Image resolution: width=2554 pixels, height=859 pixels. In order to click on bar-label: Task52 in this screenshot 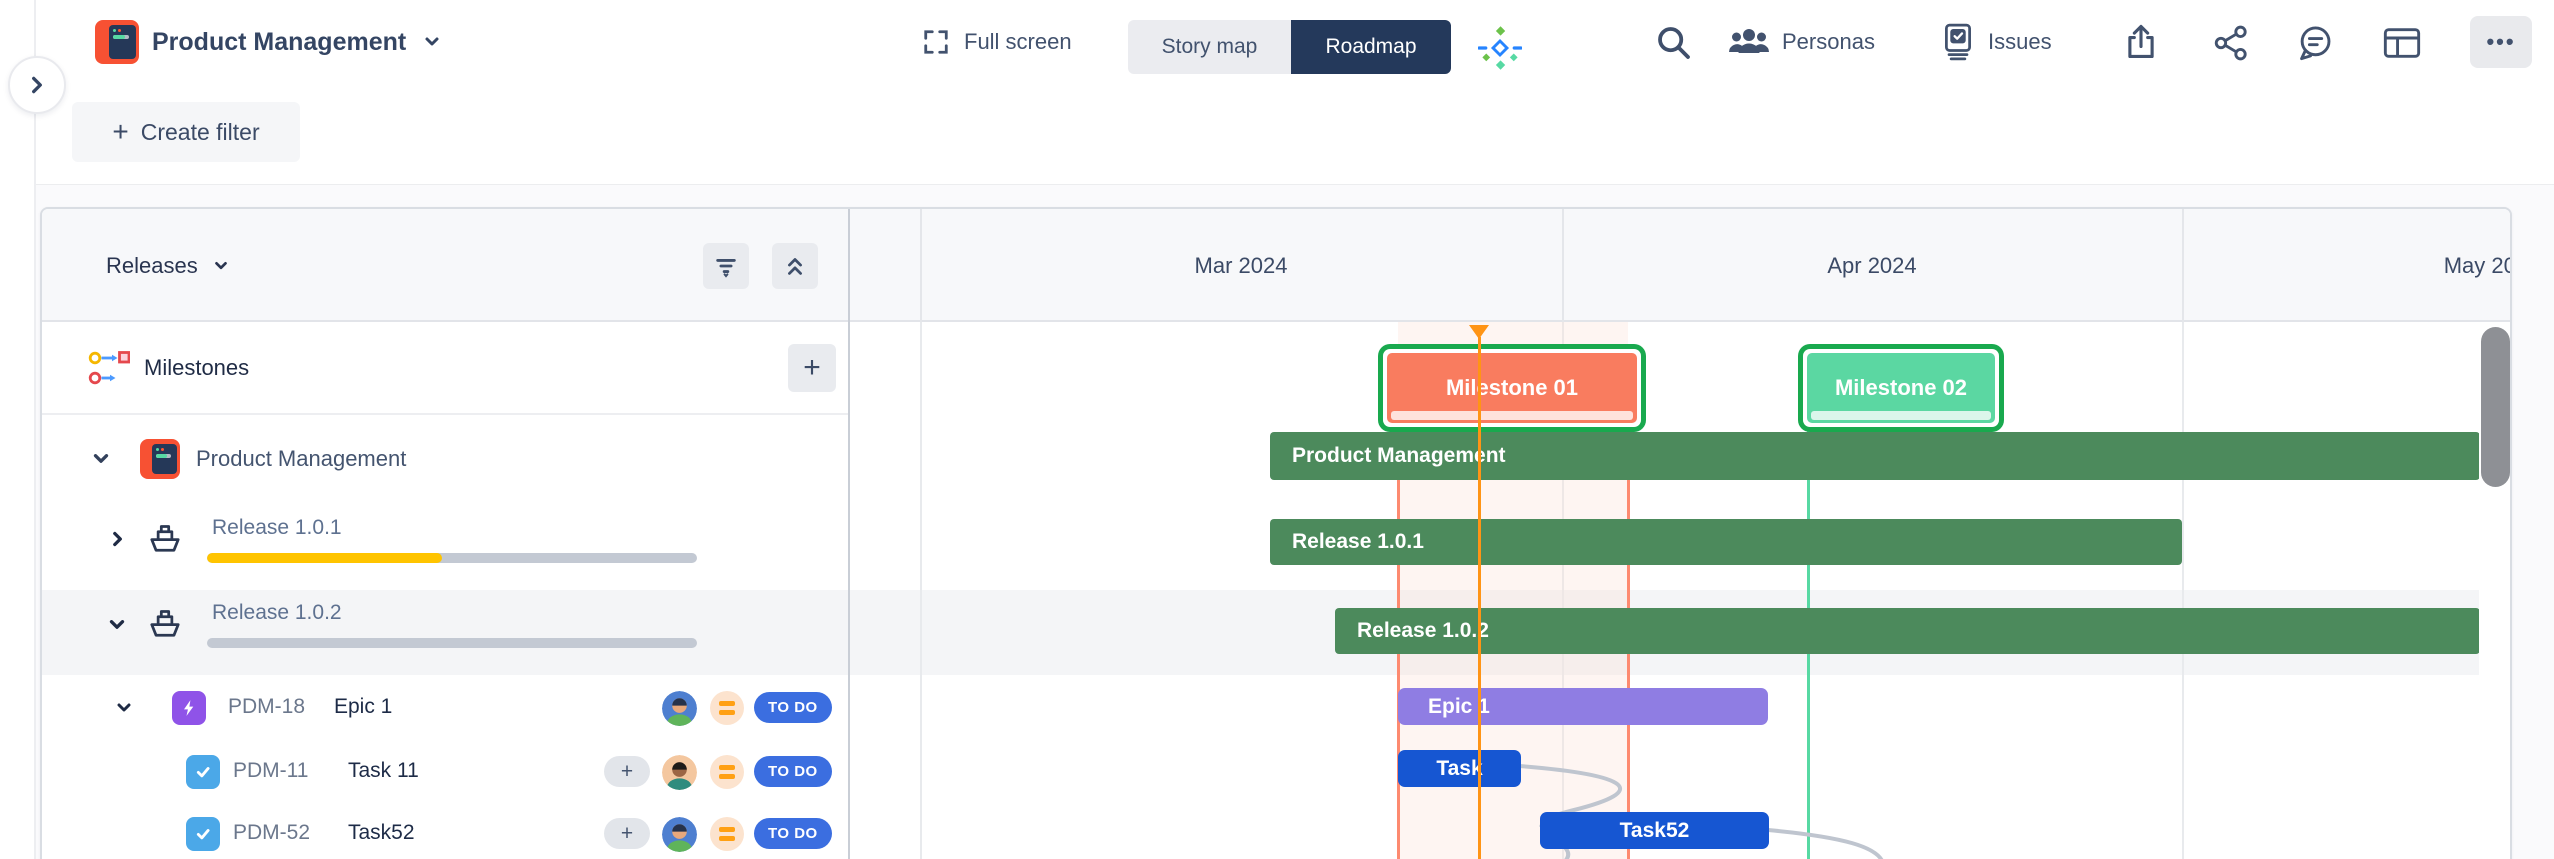, I will do `click(1654, 830)`.